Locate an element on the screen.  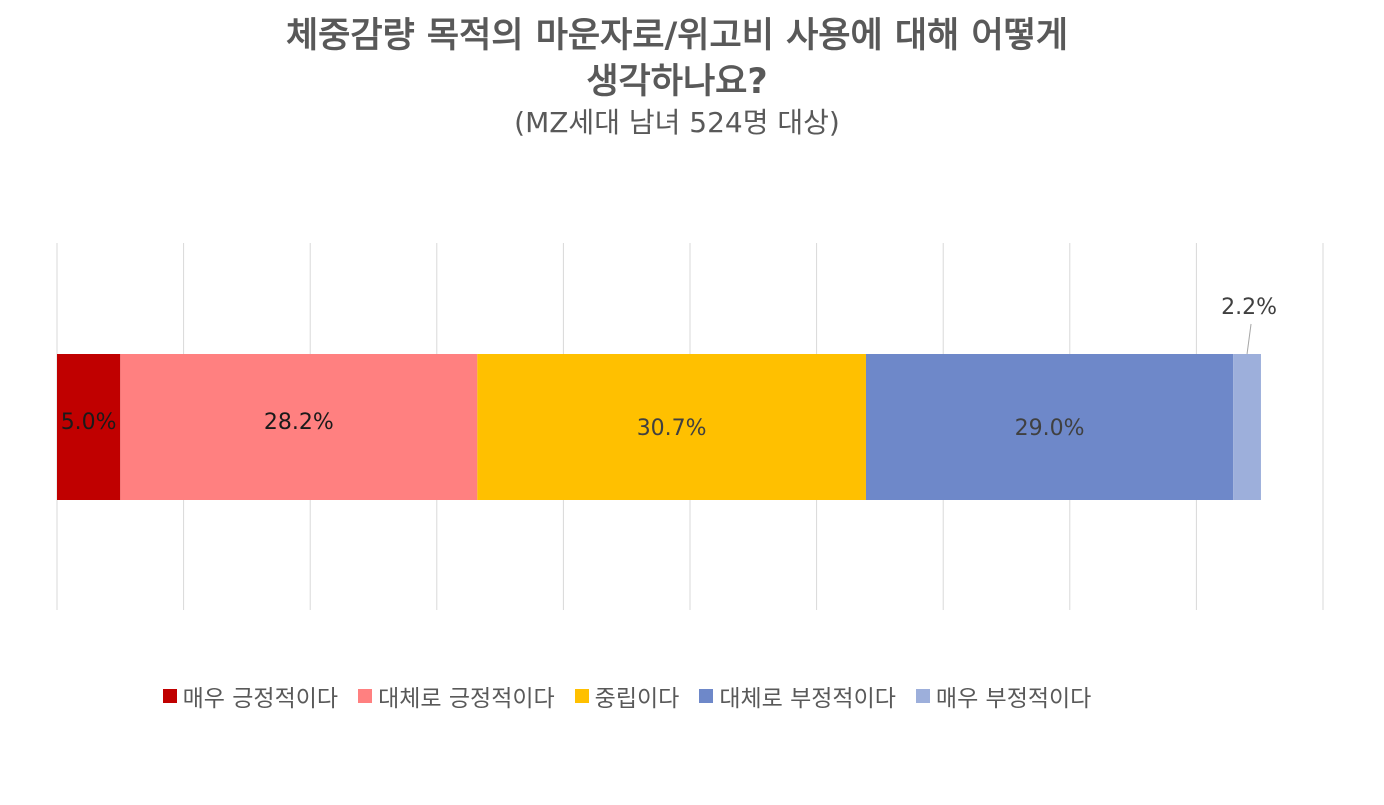
legend-label: 대체로 긍정적이다 is located at coordinates (466, 699).